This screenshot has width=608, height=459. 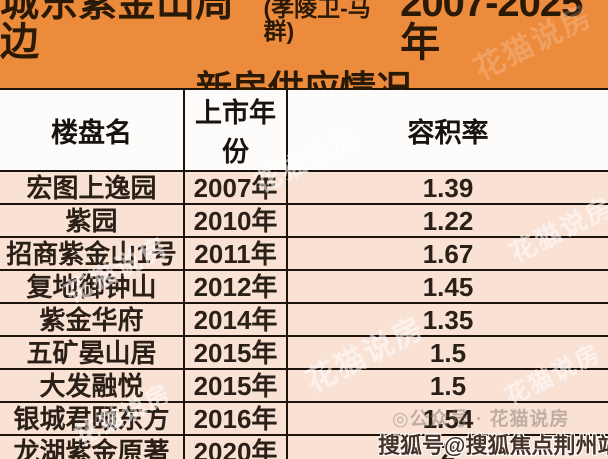 I want to click on table-row: 紫金华府 2014年 1.35, so click(x=304, y=320).